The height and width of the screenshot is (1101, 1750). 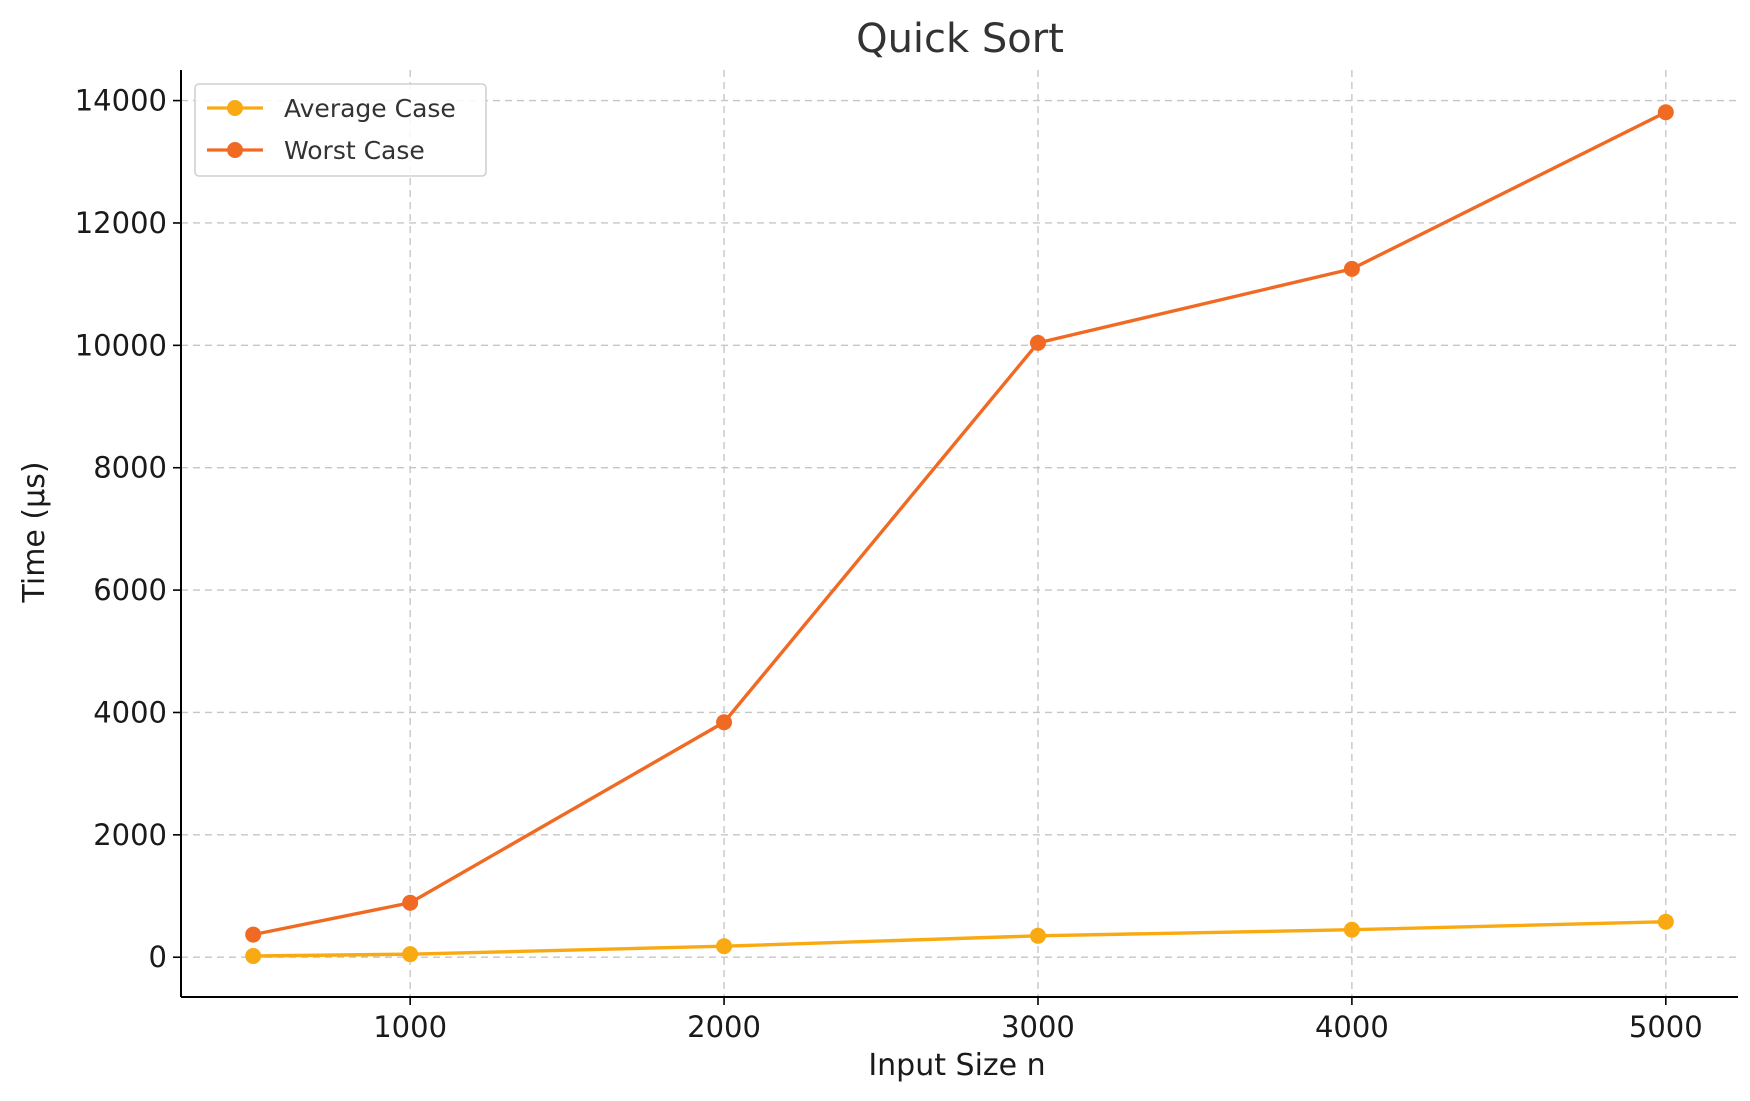 I want to click on x-tick-label: 5000, so click(x=1666, y=1027).